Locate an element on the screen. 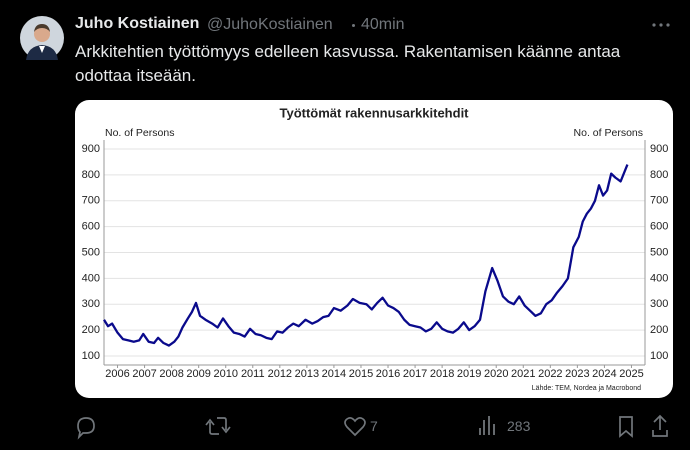 This screenshot has width=690, height=450. x-tick-label: 2014 is located at coordinates (334, 374).